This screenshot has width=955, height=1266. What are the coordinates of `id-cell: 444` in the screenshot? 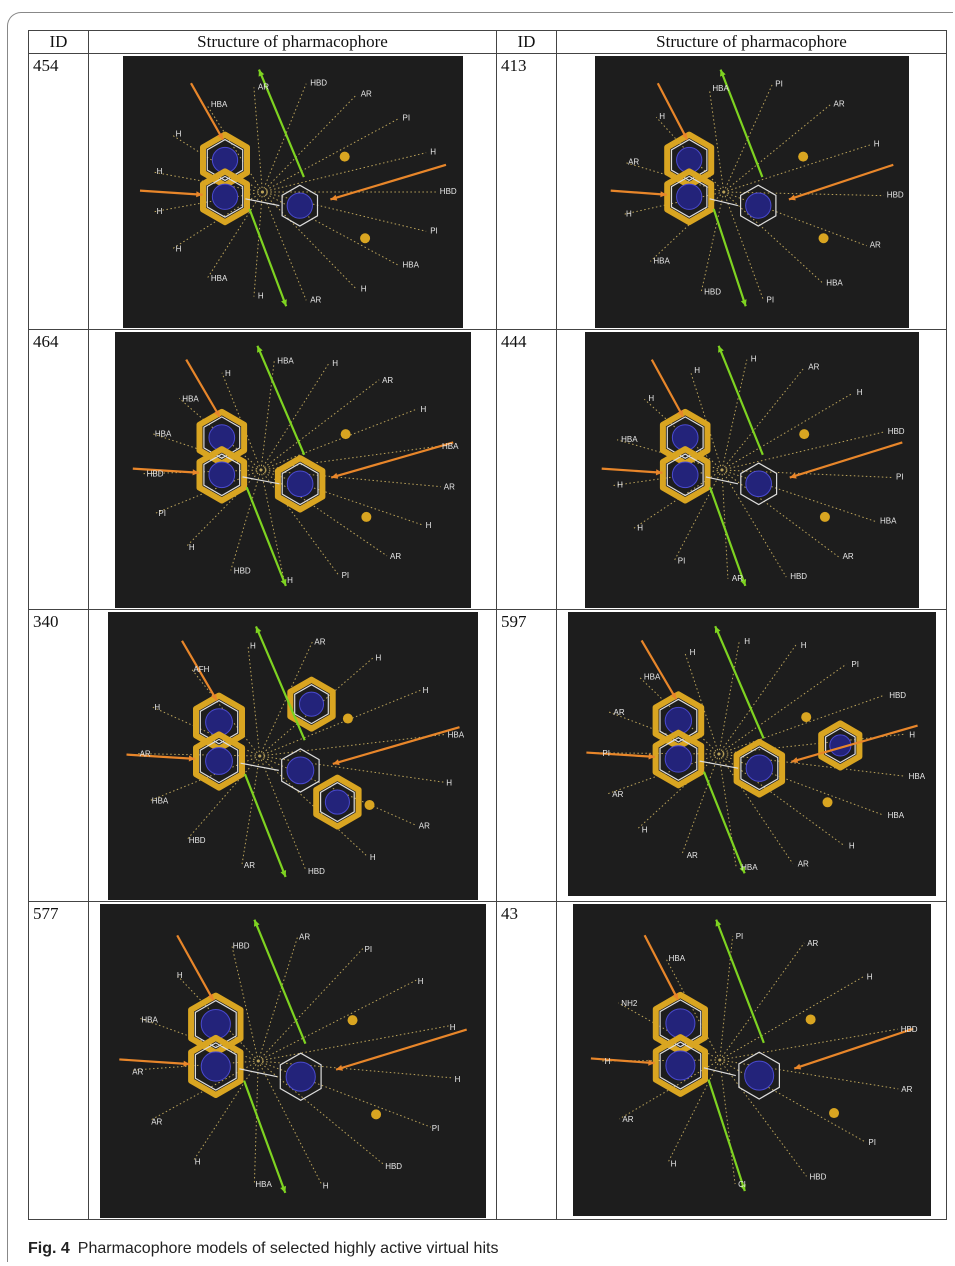 It's located at (526, 469).